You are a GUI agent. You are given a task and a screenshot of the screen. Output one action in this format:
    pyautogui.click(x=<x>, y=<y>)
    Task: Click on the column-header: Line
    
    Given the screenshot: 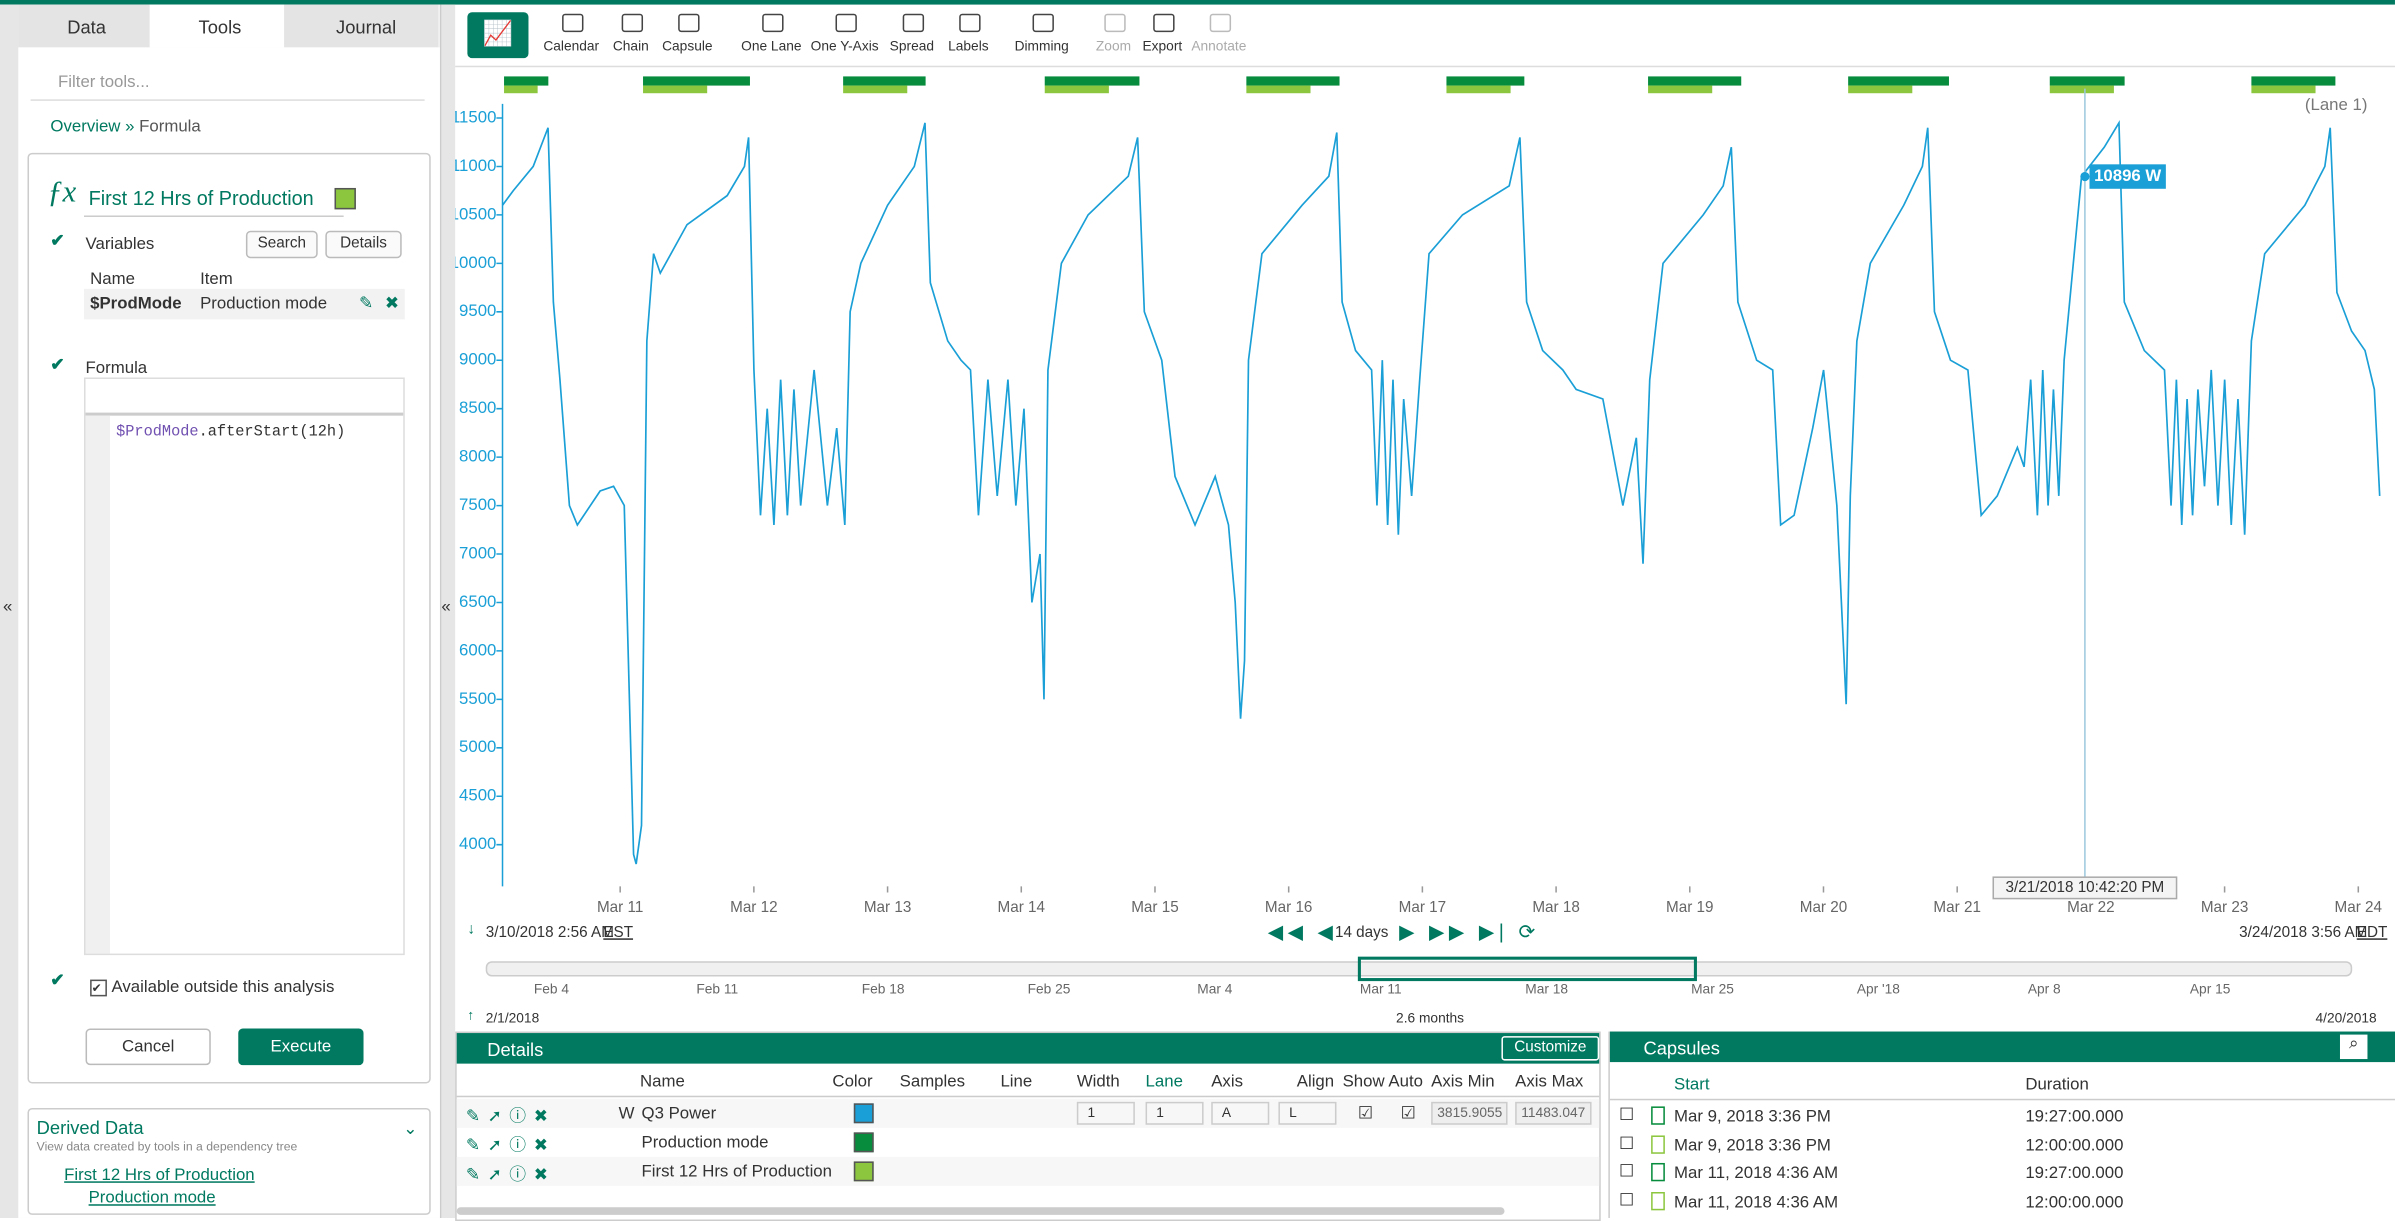 What is the action you would take?
    pyautogui.click(x=1016, y=1082)
    